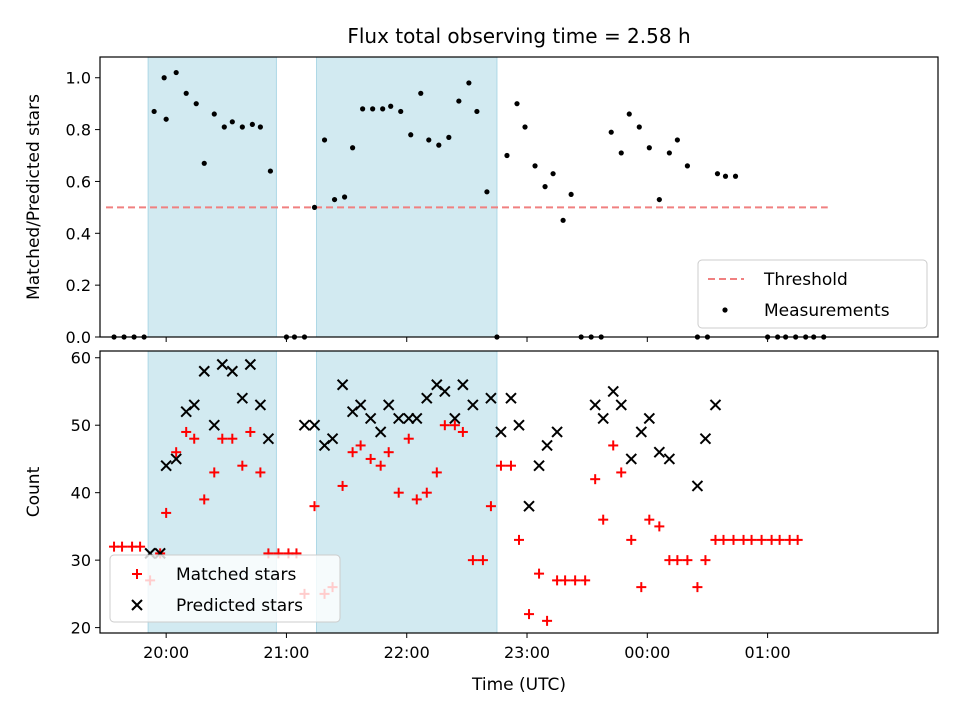  Describe the element at coordinates (407, 492) in the screenshot. I see `observing-window-band` at that location.